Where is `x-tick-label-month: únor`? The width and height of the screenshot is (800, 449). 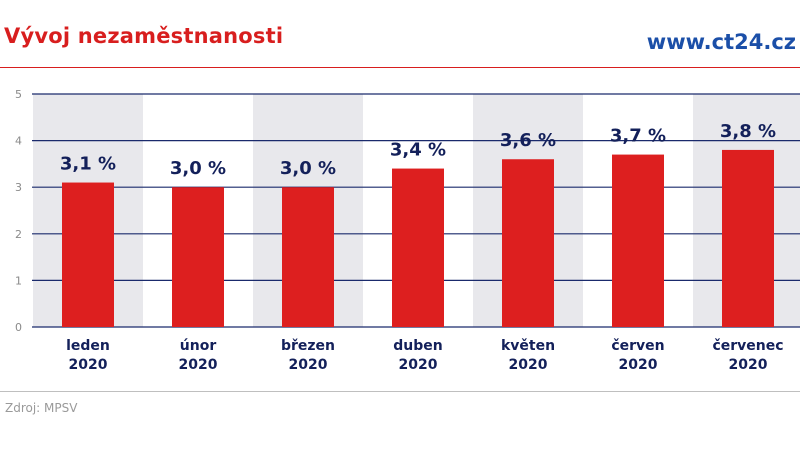 x-tick-label-month: únor is located at coordinates (198, 346).